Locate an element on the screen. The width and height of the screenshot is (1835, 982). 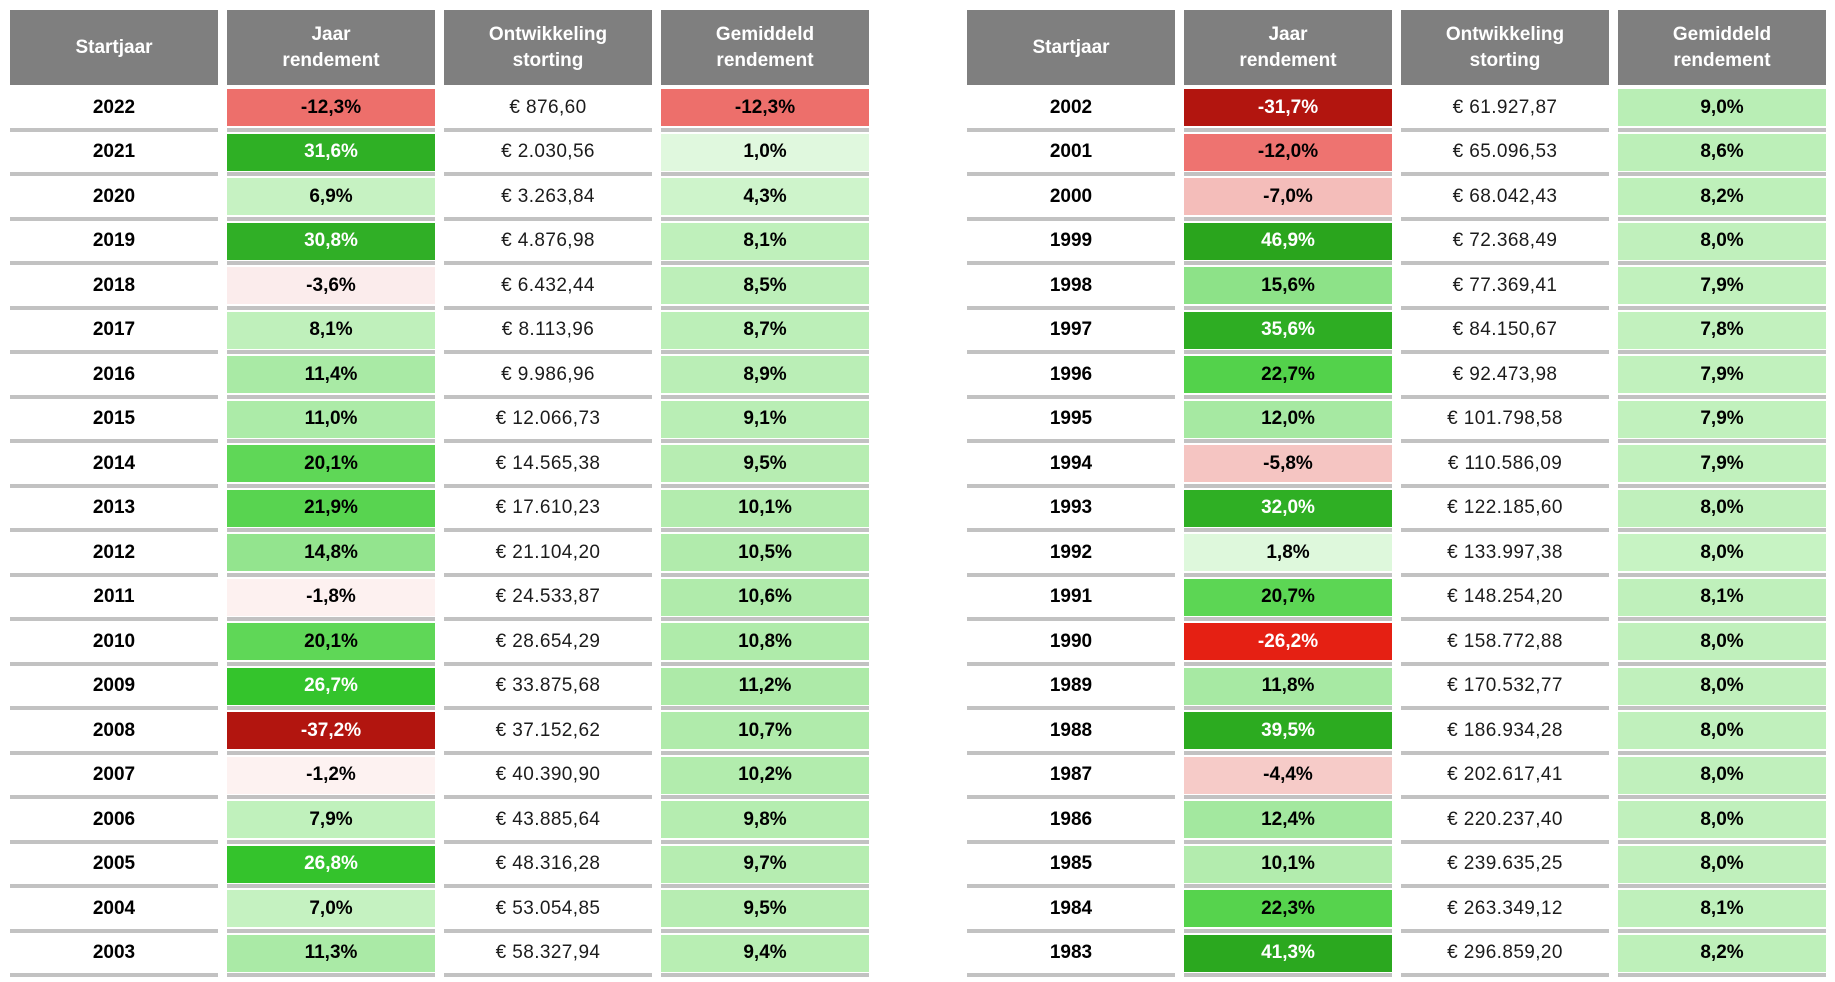
cell-jaar-rendement: 11,0% is located at coordinates (331, 419).